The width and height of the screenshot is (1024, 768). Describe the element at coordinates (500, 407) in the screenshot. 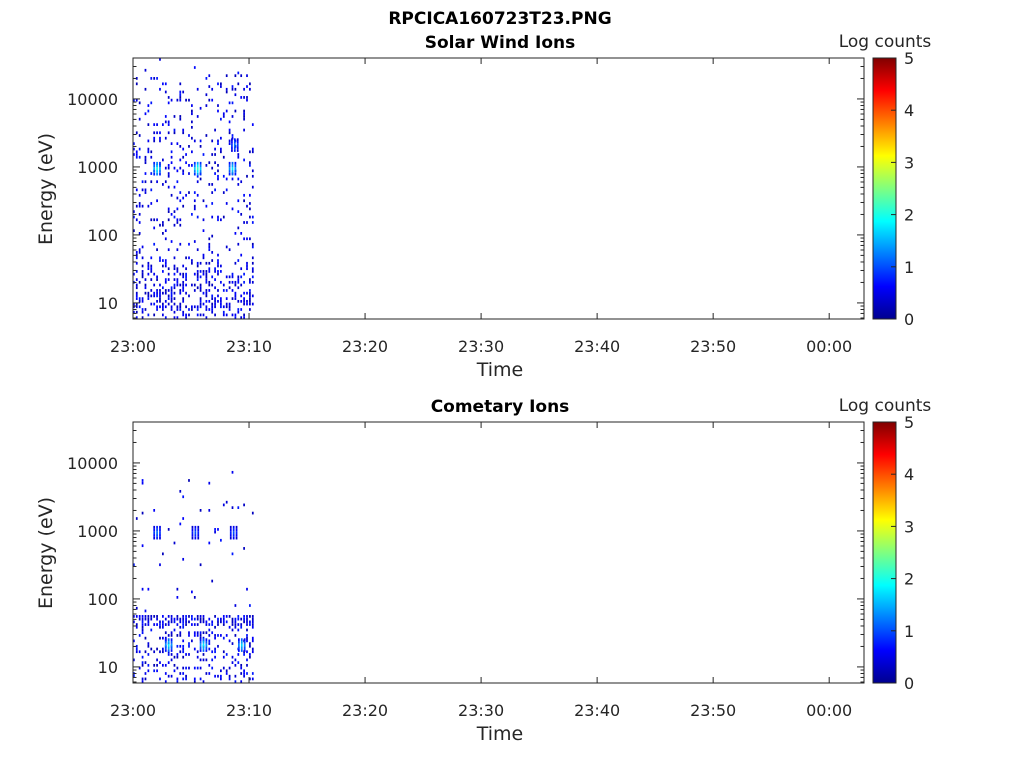

I see `cometary-title: Cometary Ions` at that location.